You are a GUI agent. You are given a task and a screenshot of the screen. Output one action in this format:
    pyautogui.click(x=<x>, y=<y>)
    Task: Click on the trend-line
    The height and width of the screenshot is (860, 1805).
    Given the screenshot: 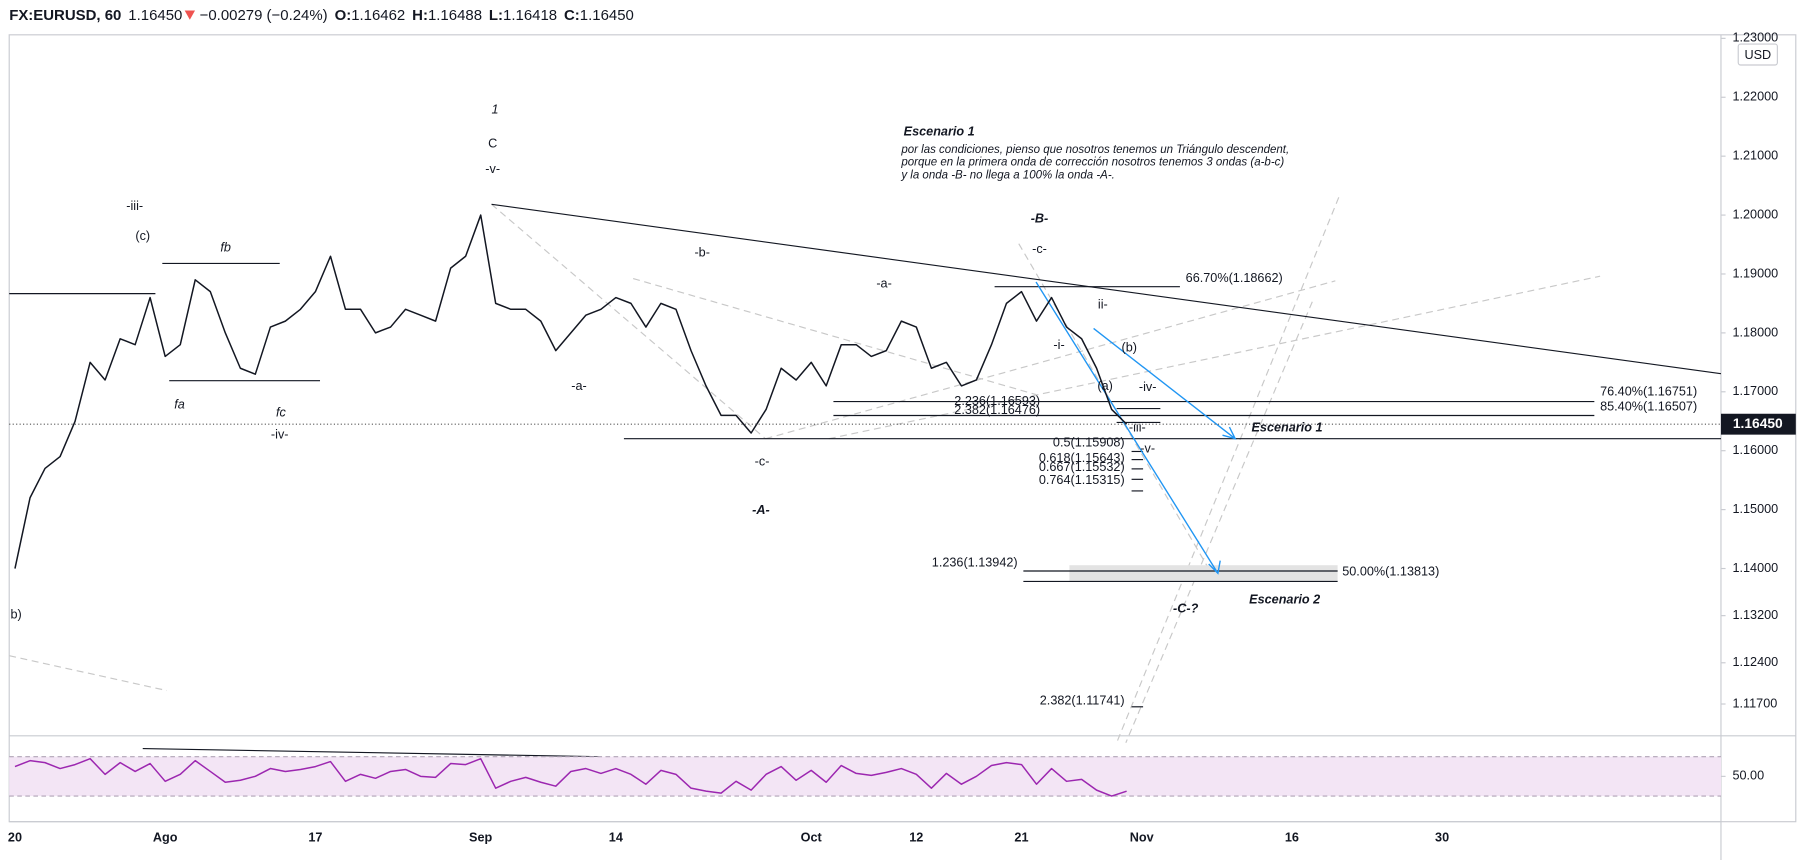 What is the action you would take?
    pyautogui.click(x=1106, y=289)
    